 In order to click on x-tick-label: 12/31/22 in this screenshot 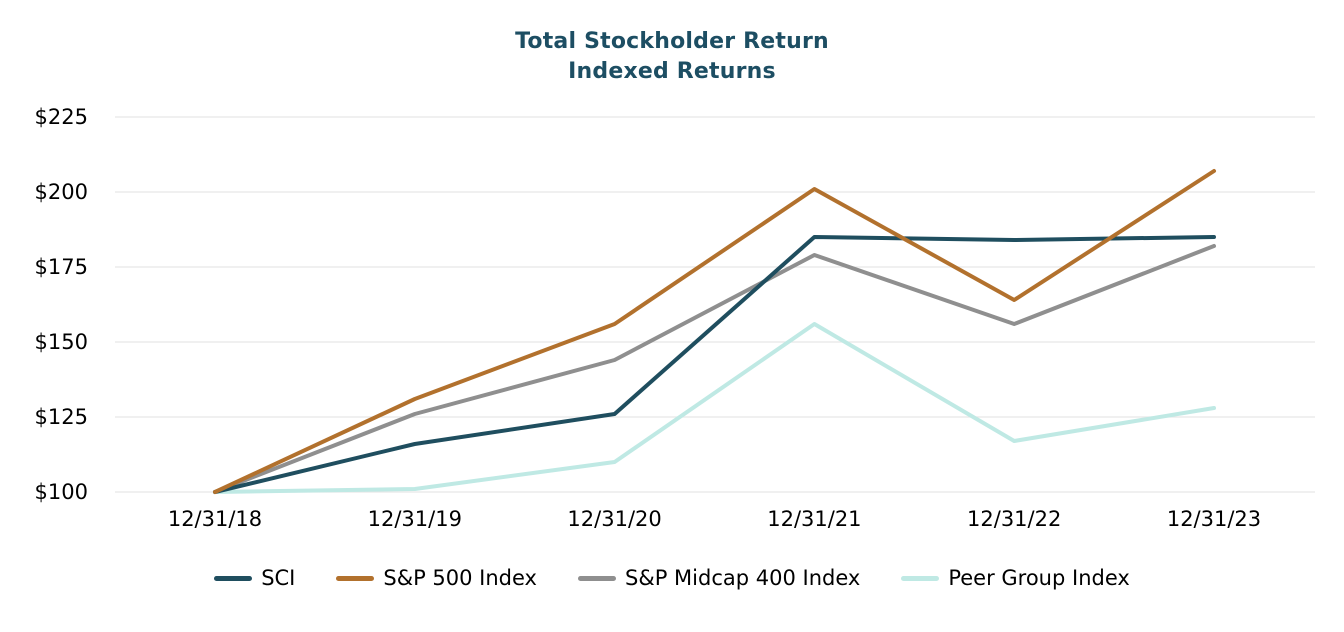, I will do `click(1014, 519)`.